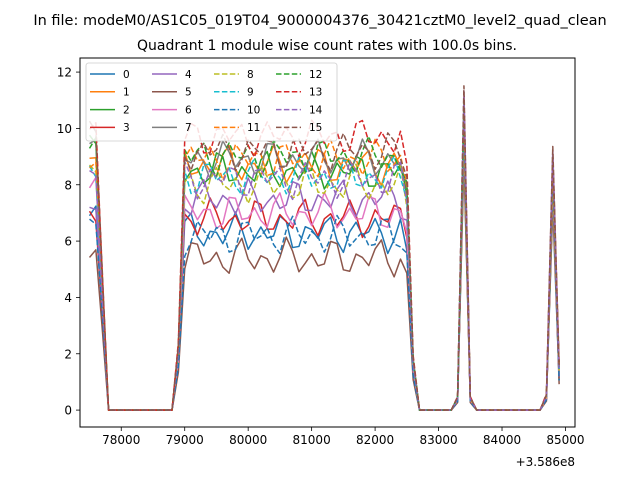 This screenshot has height=484, width=640. Describe the element at coordinates (545, 462) in the screenshot. I see `x-offset-label: +3.586e8` at that location.